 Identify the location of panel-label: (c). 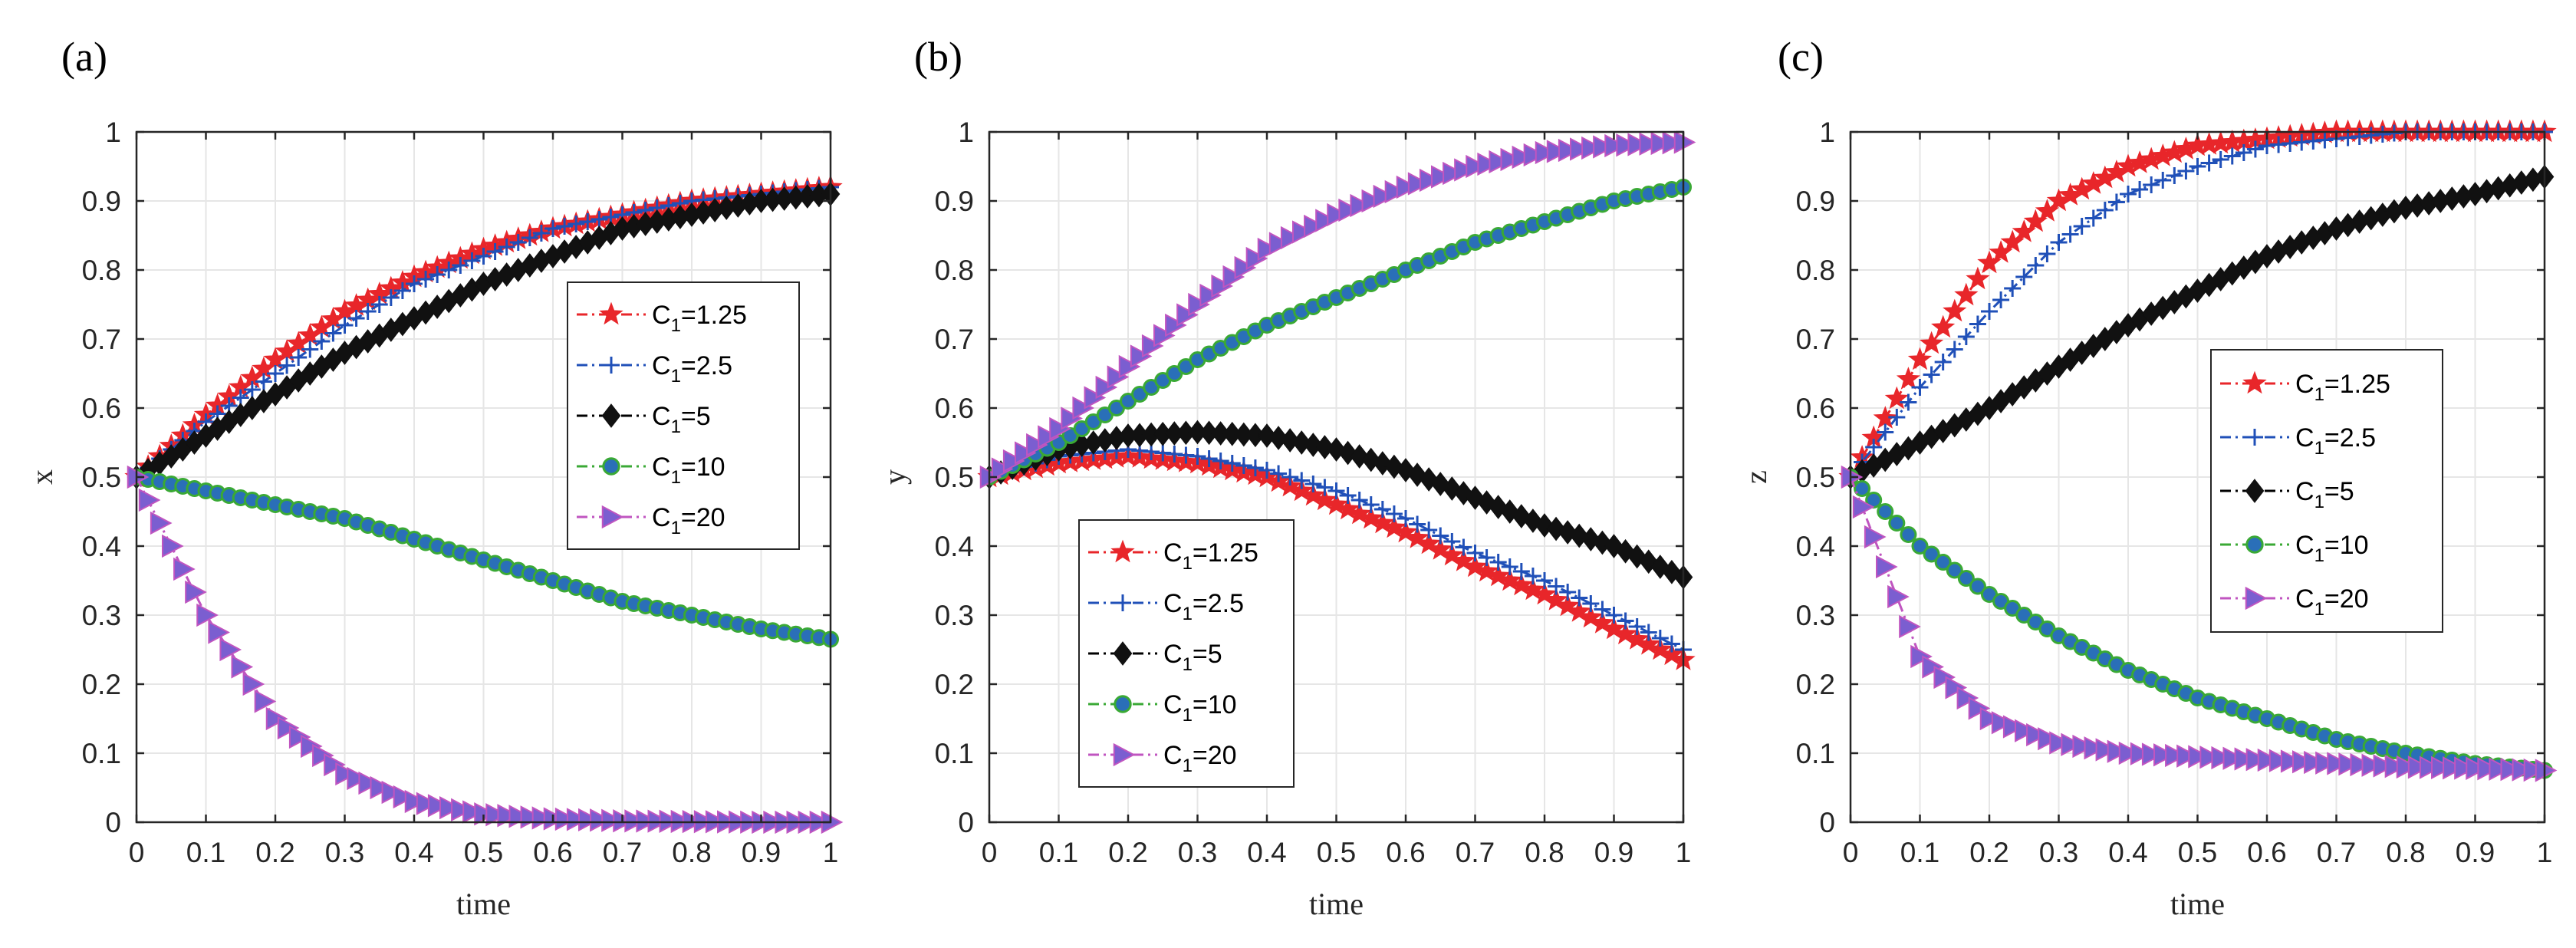
(1801, 57).